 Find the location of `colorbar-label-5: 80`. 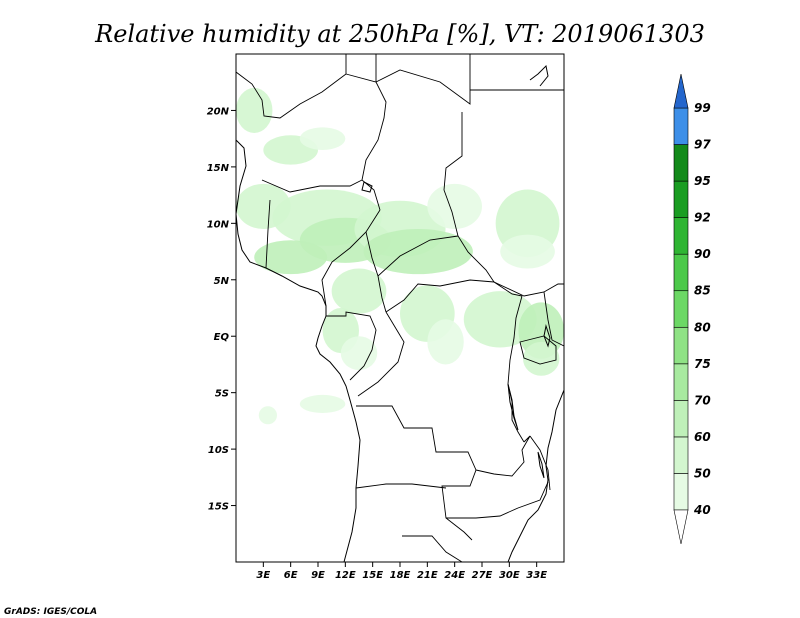

colorbar-label-5: 80 is located at coordinates (702, 327).